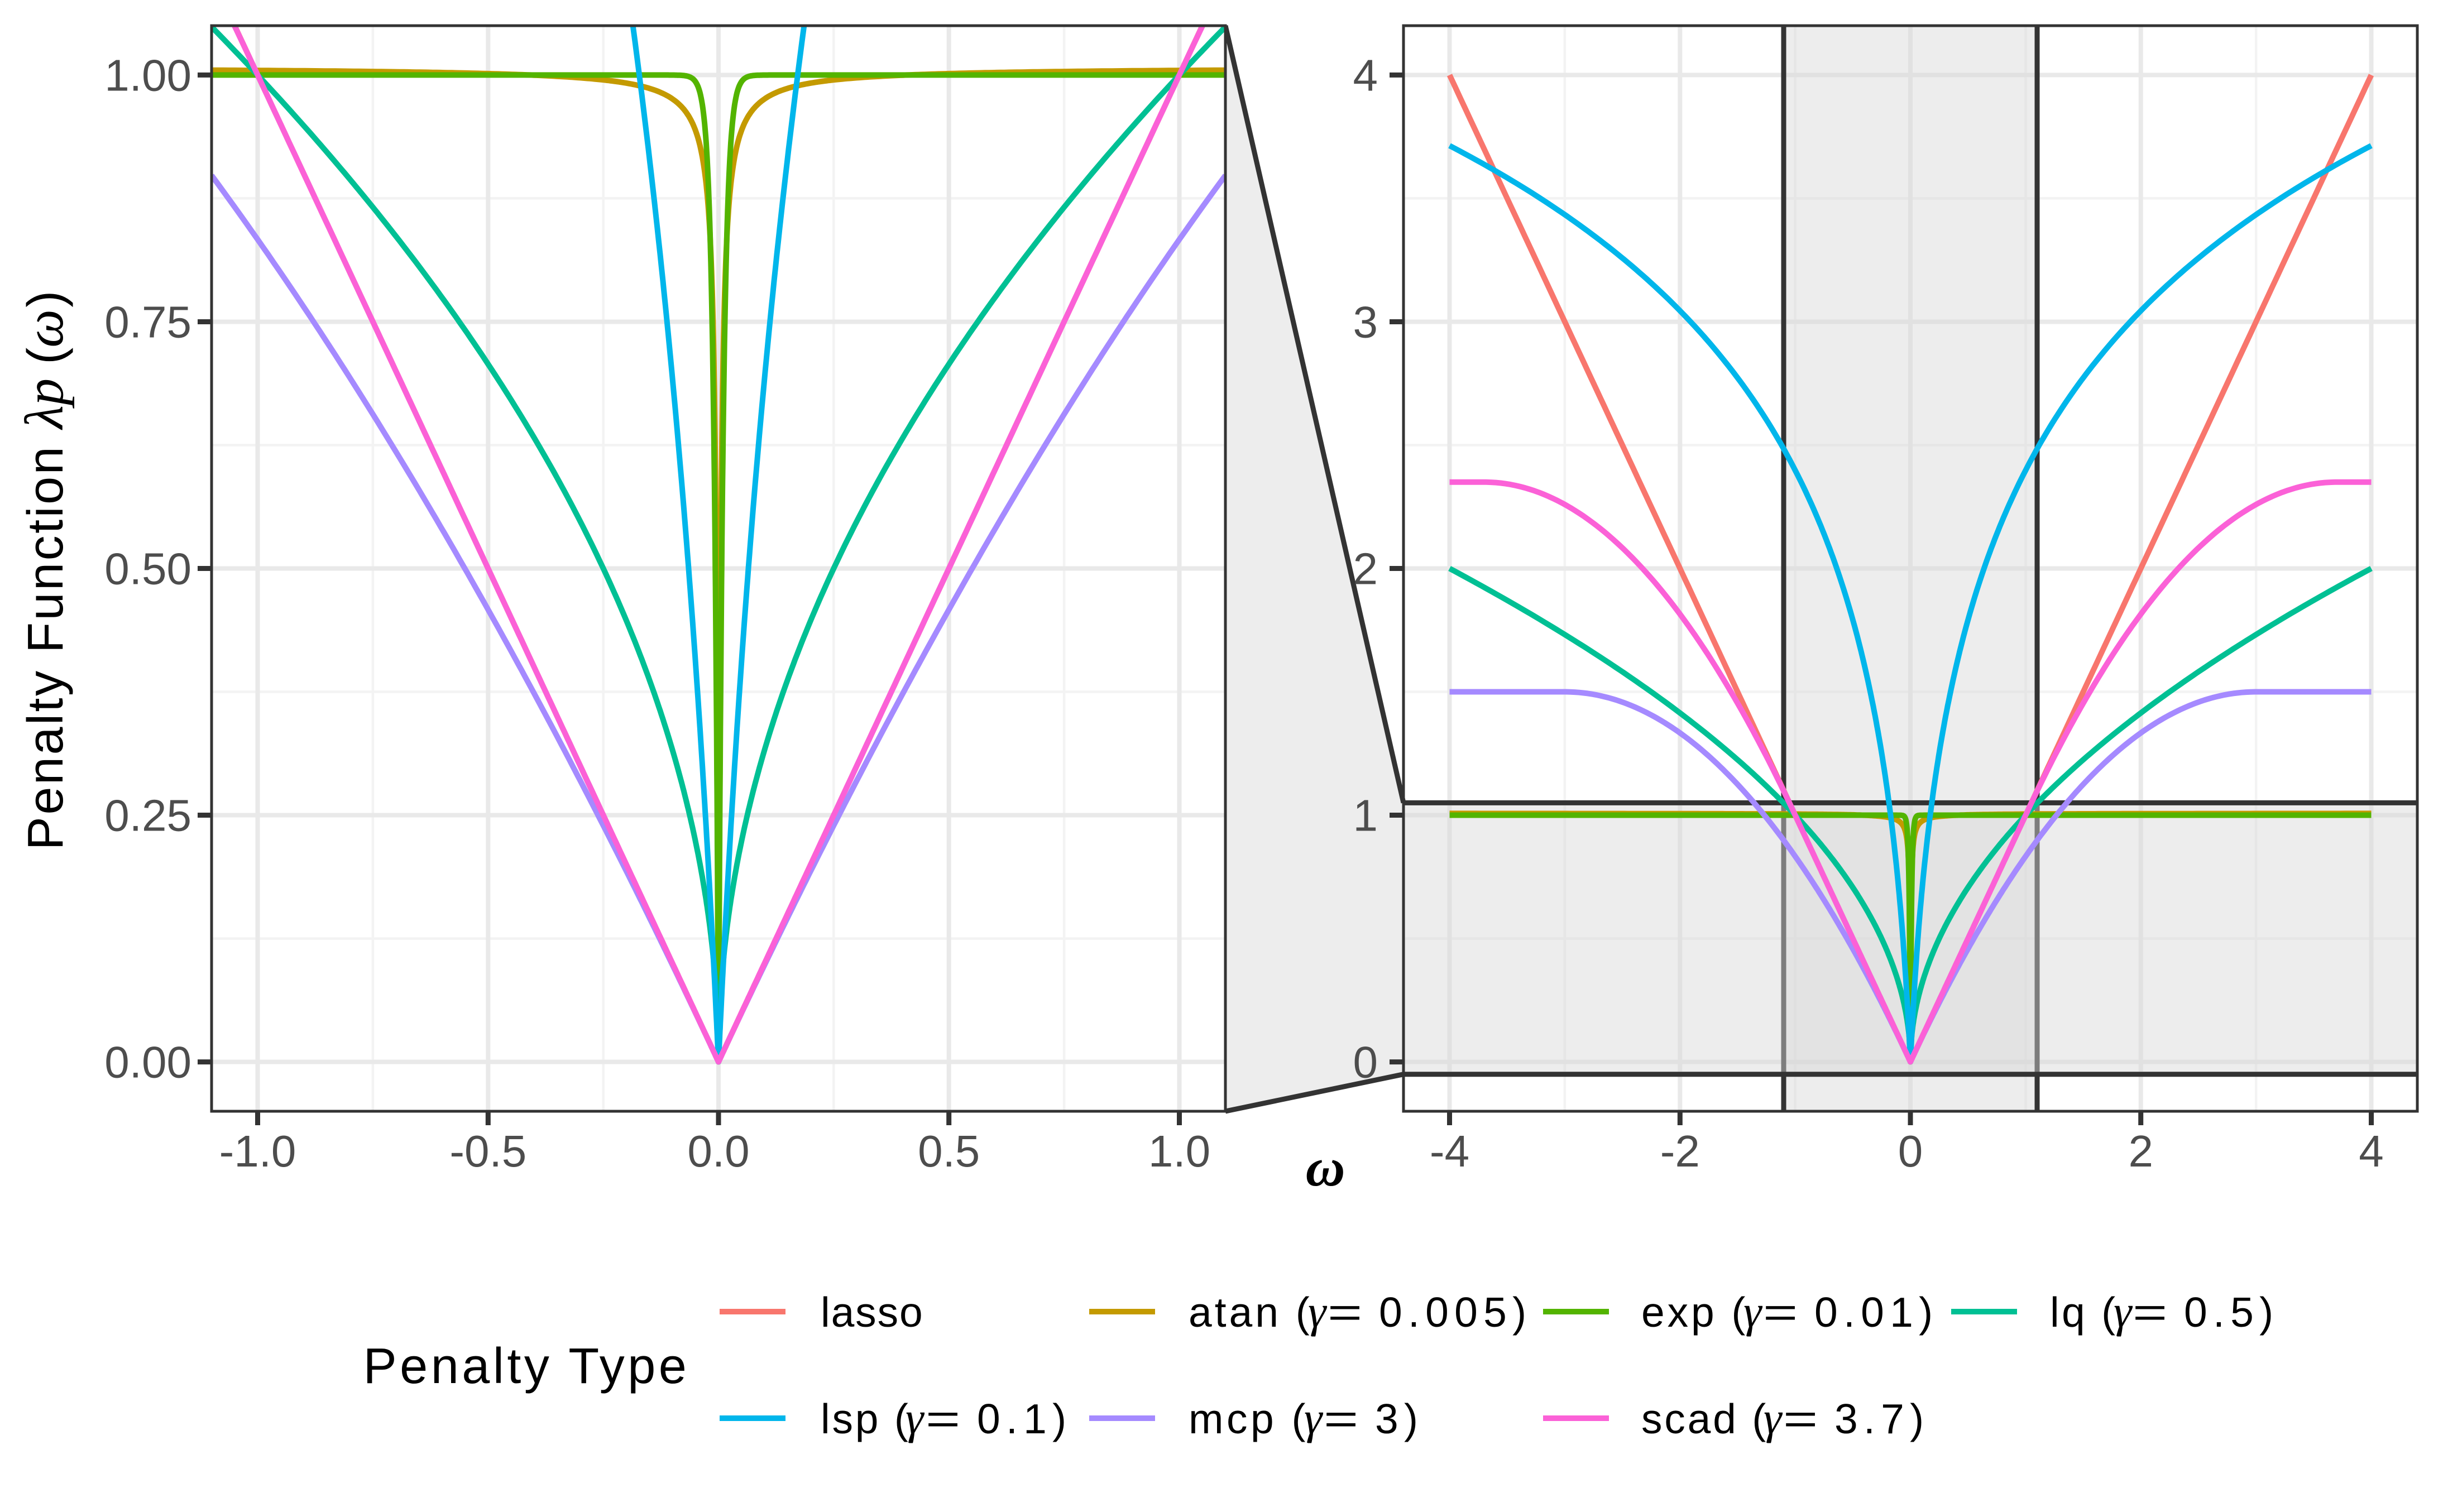 The width and height of the screenshot is (2443, 1512). I want to click on svg-text:lsp (γ0.1): lsp (γ 0.1), so click(946, 1418).